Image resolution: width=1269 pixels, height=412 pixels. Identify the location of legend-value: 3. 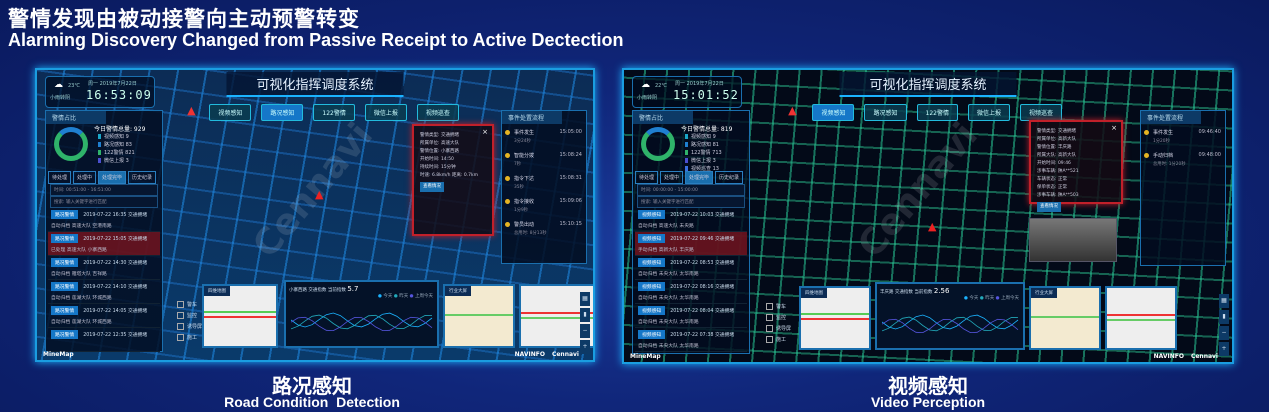
(127, 161).